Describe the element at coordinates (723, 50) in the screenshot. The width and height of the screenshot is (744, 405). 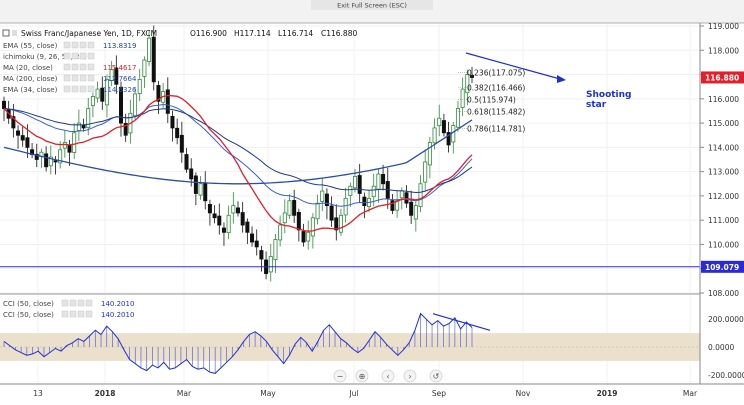
I see `price-tick-label: 118.000` at that location.